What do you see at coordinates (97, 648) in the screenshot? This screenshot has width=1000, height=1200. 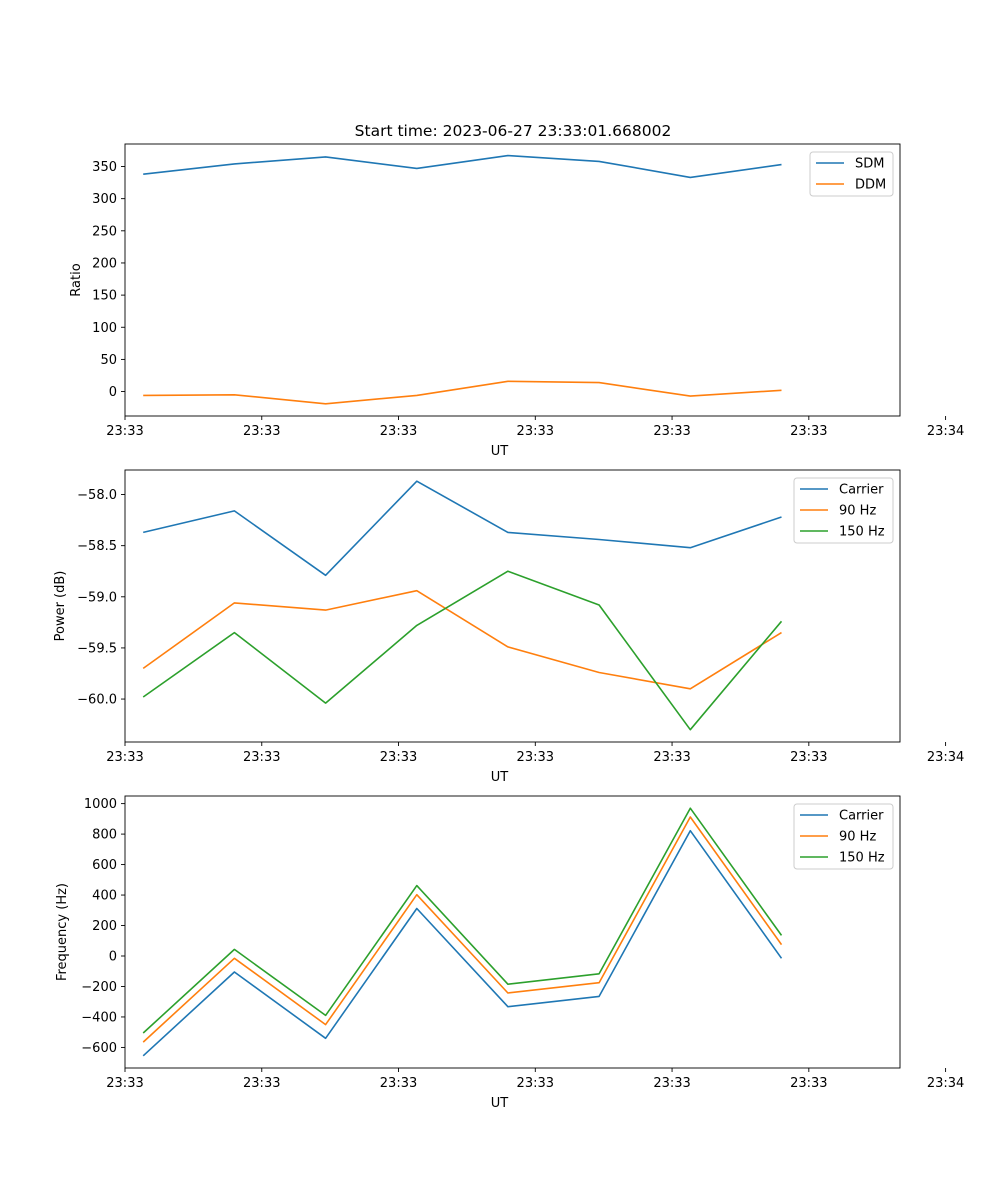 I see `y-tick-label: −59.5` at bounding box center [97, 648].